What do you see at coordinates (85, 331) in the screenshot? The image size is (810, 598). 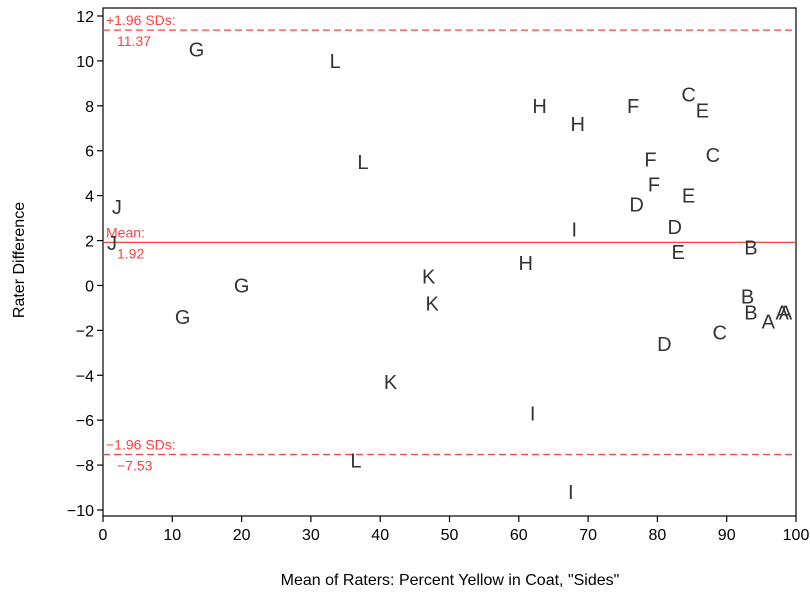 I see `y-tick-label: −2` at bounding box center [85, 331].